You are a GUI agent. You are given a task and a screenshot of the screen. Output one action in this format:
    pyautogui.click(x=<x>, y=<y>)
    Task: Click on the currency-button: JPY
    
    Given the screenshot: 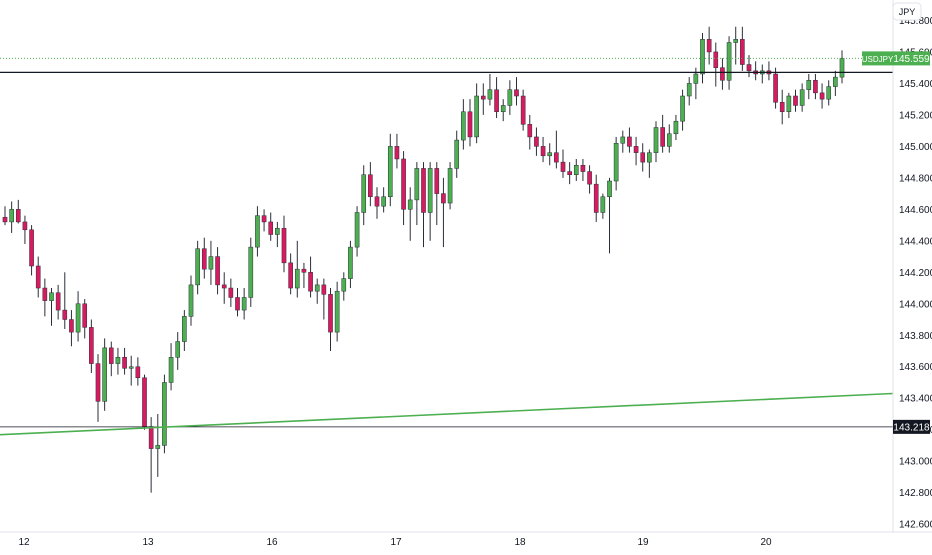 What is the action you would take?
    pyautogui.click(x=907, y=11)
    